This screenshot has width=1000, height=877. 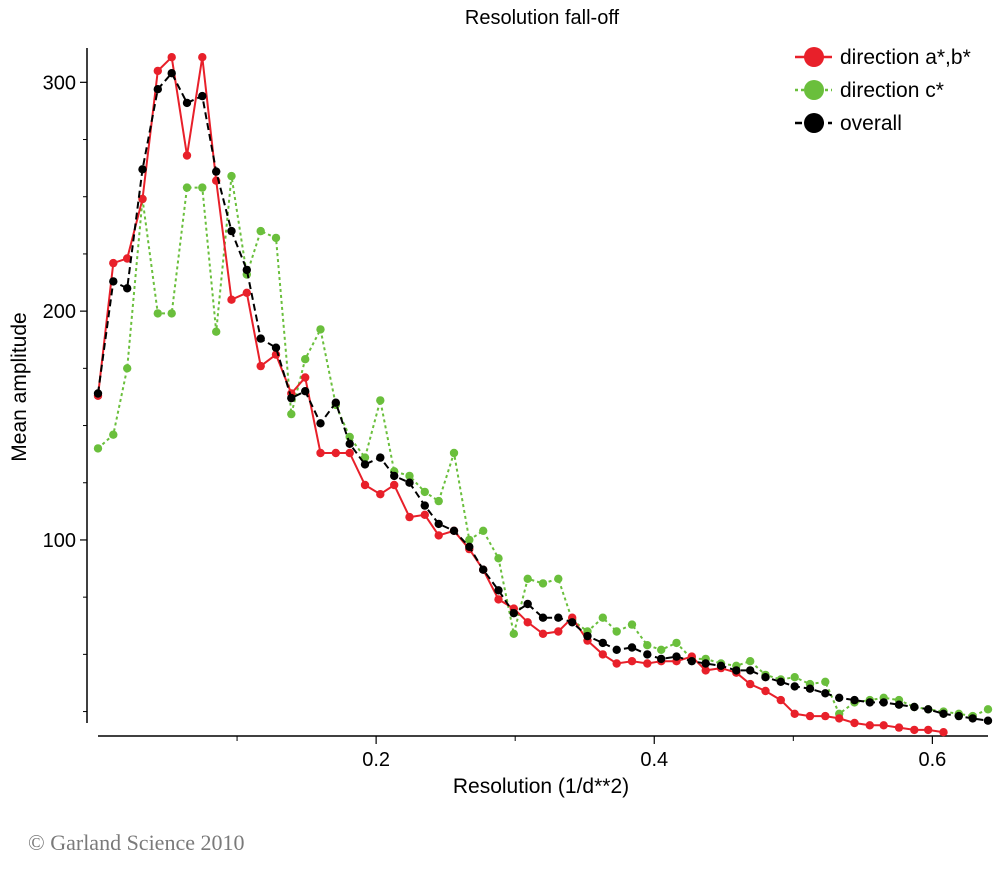 I want to click on legend-label: direction a*,b*, so click(x=905, y=57).